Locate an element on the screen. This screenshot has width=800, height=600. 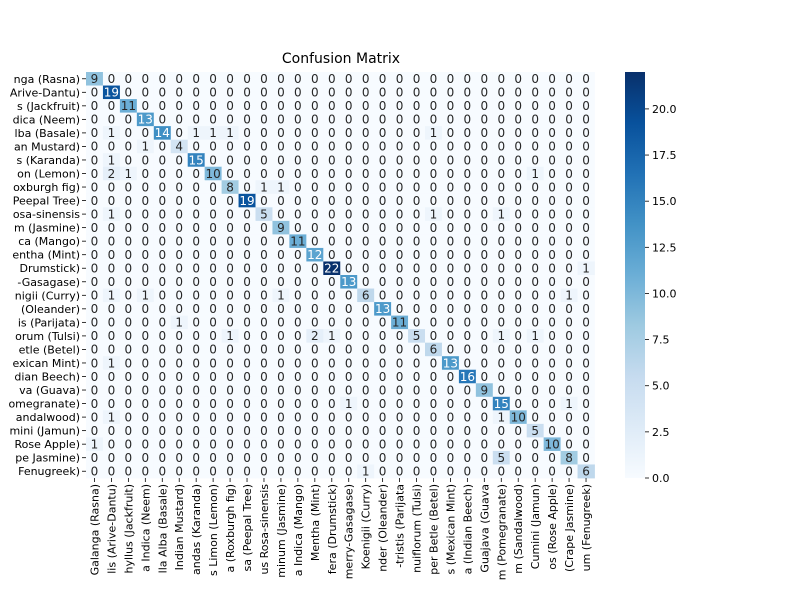
x-tick-label: nder (Oleander) is located at coordinates (383, 528).